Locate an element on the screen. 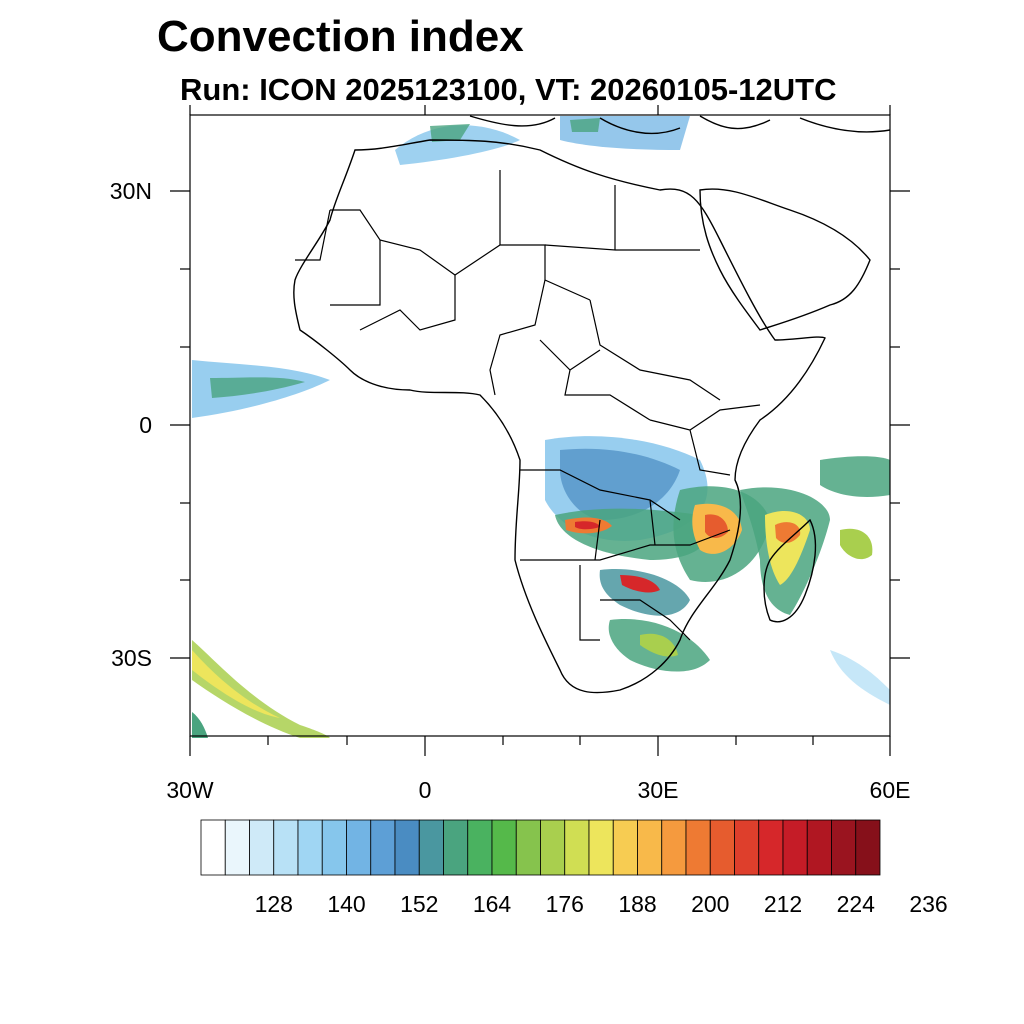  x-tick-label: 60E is located at coordinates (890, 790).